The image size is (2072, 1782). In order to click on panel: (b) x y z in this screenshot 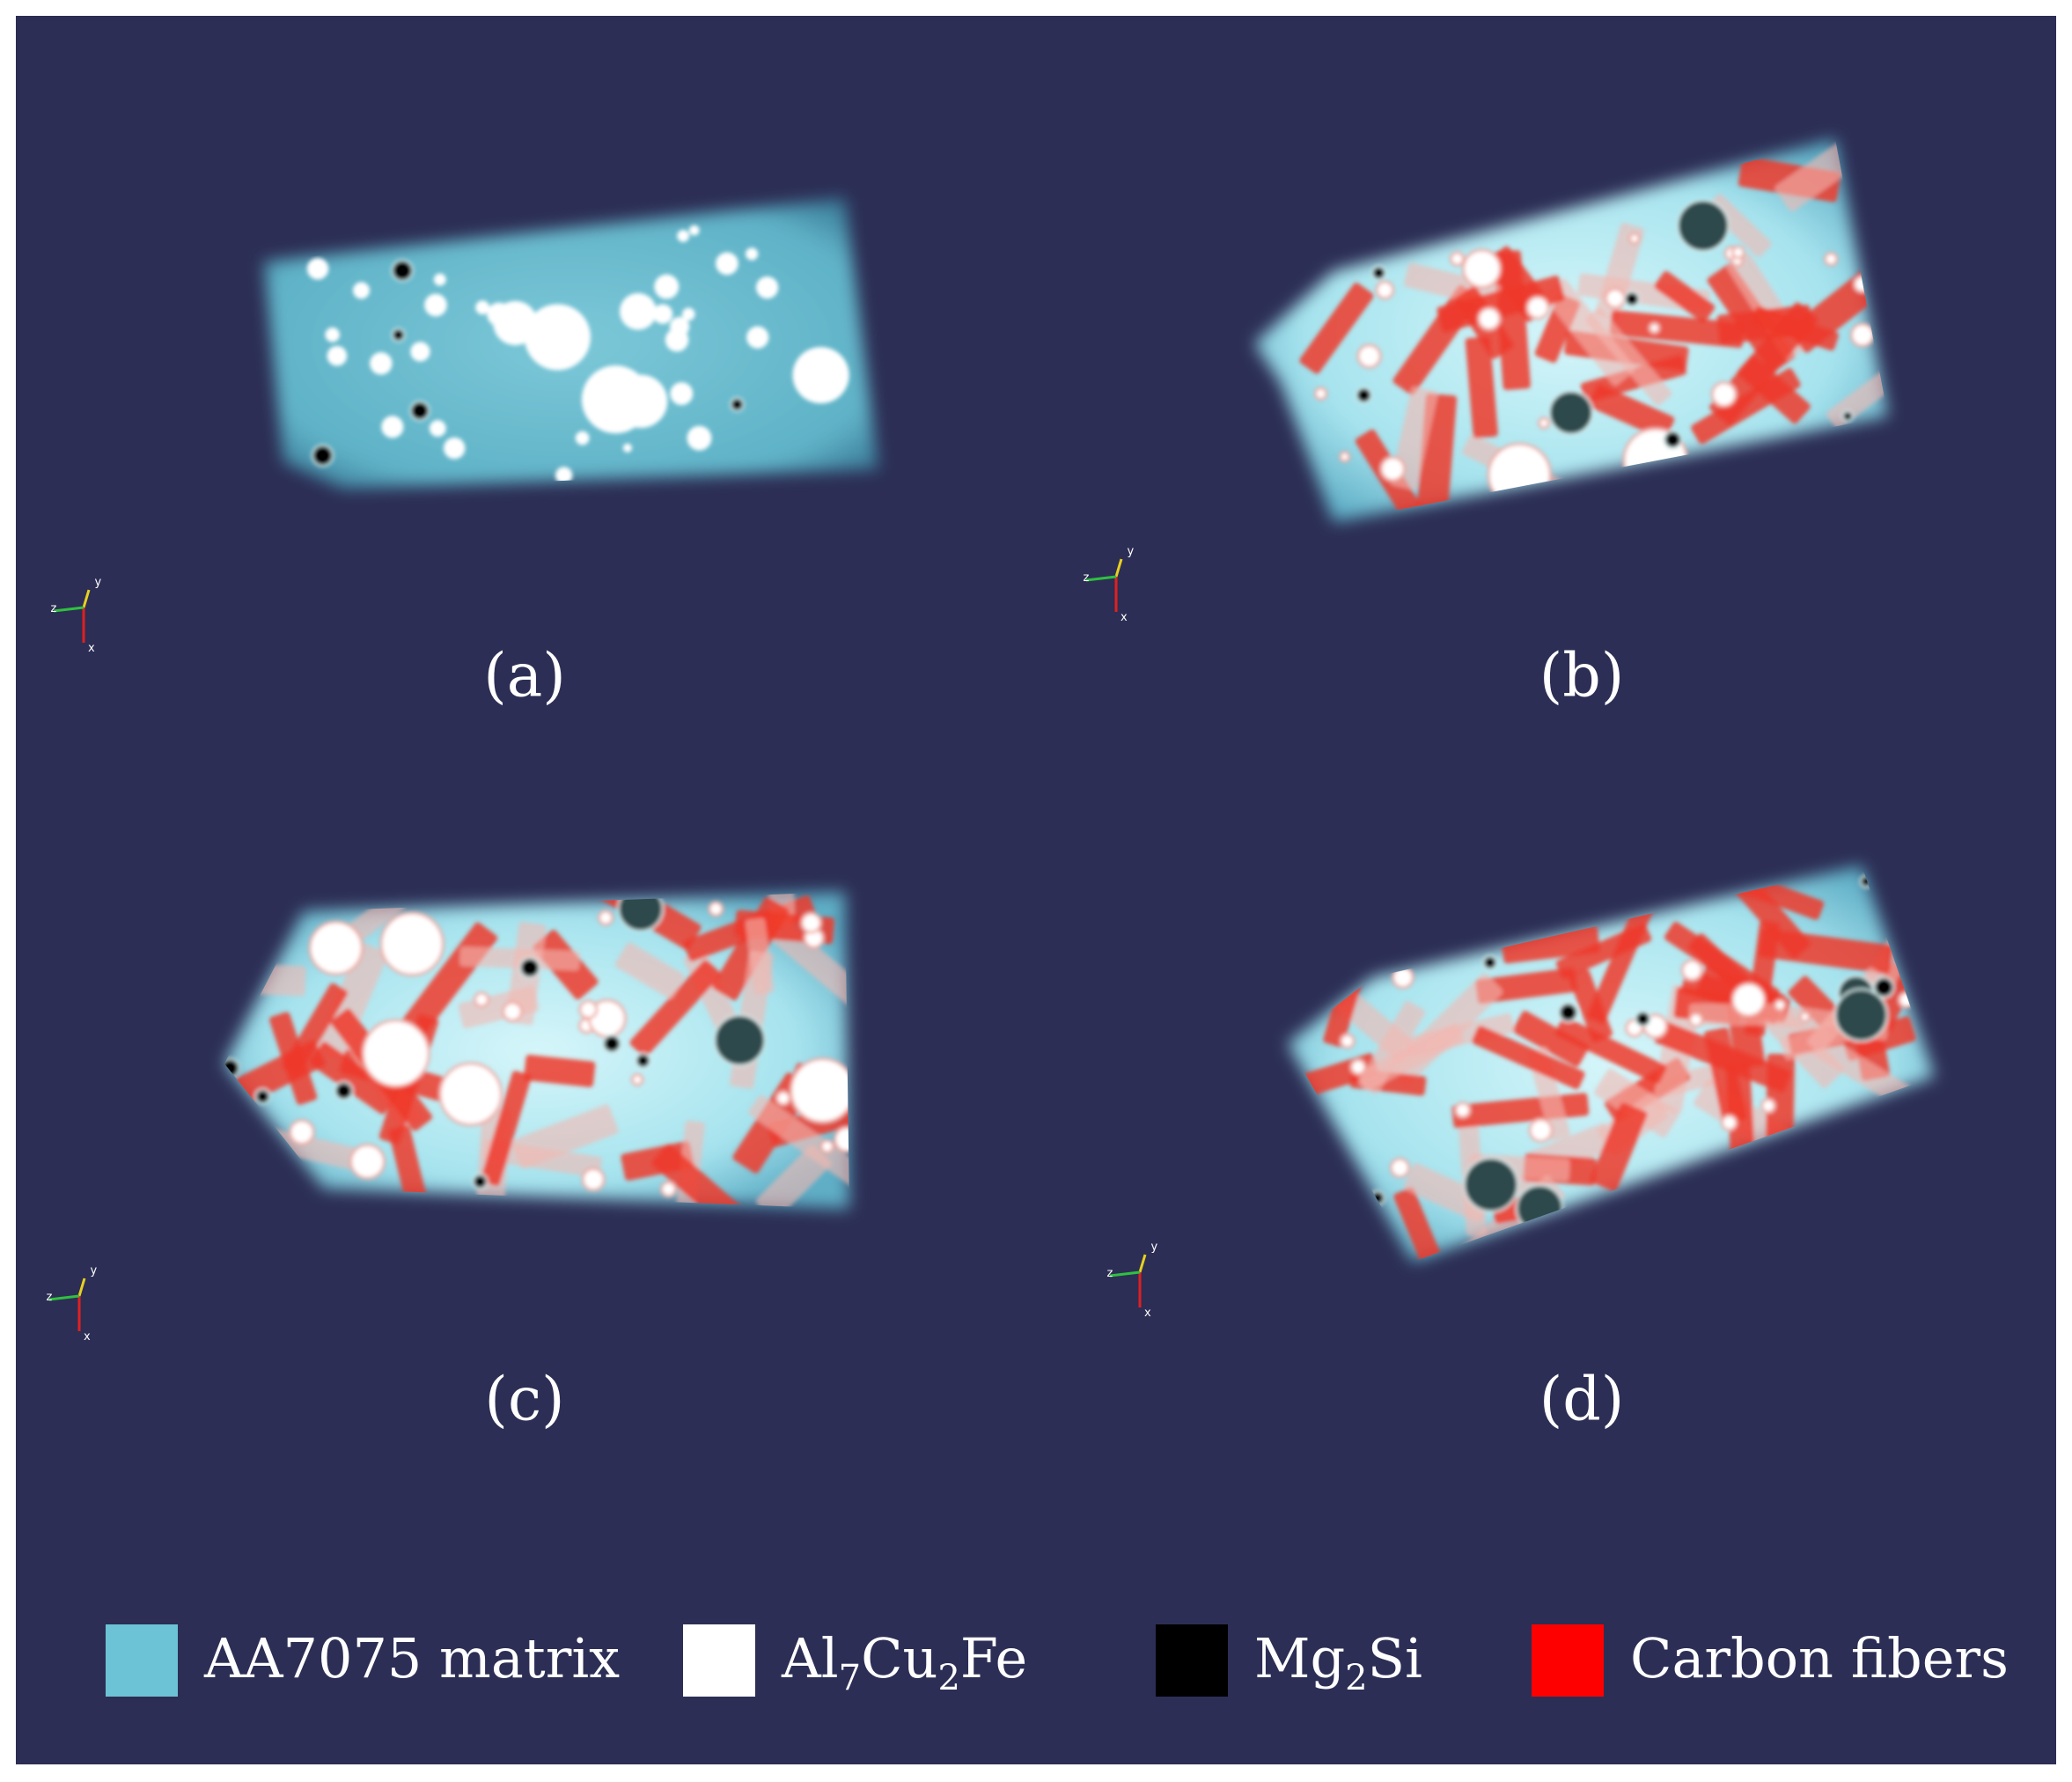, I will do `click(1486, 425)`.